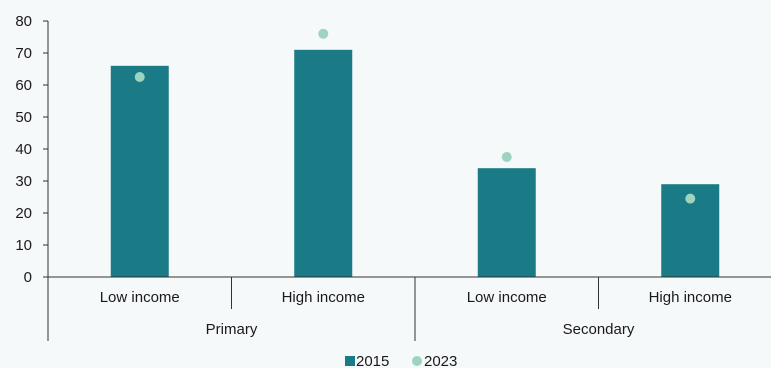 Image resolution: width=771 pixels, height=368 pixels. Describe the element at coordinates (23, 181) in the screenshot. I see `y-tick-label: 30` at that location.